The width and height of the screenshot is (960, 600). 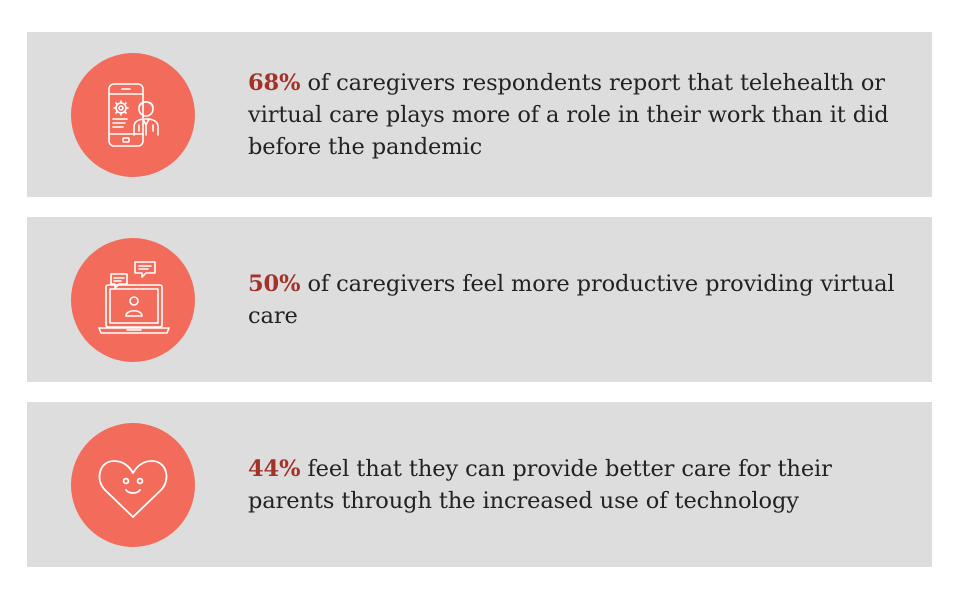 What do you see at coordinates (274, 284) in the screenshot?
I see `stat-percent: 50%` at bounding box center [274, 284].